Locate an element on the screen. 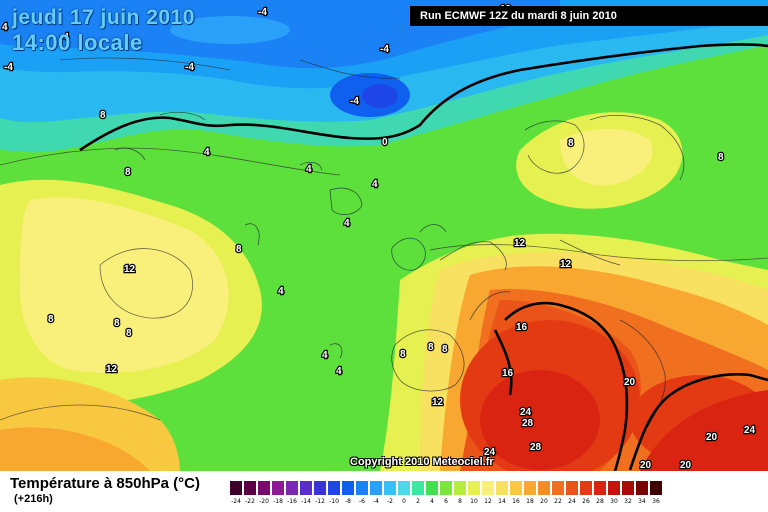 Image resolution: width=768 pixels, height=512 pixels. color-scale-tick: 0 is located at coordinates (404, 501).